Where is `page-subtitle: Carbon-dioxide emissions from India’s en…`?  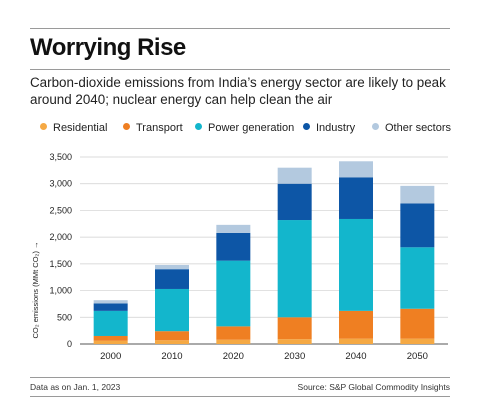 page-subtitle: Carbon-dioxide emissions from India’s en… is located at coordinates (238, 91).